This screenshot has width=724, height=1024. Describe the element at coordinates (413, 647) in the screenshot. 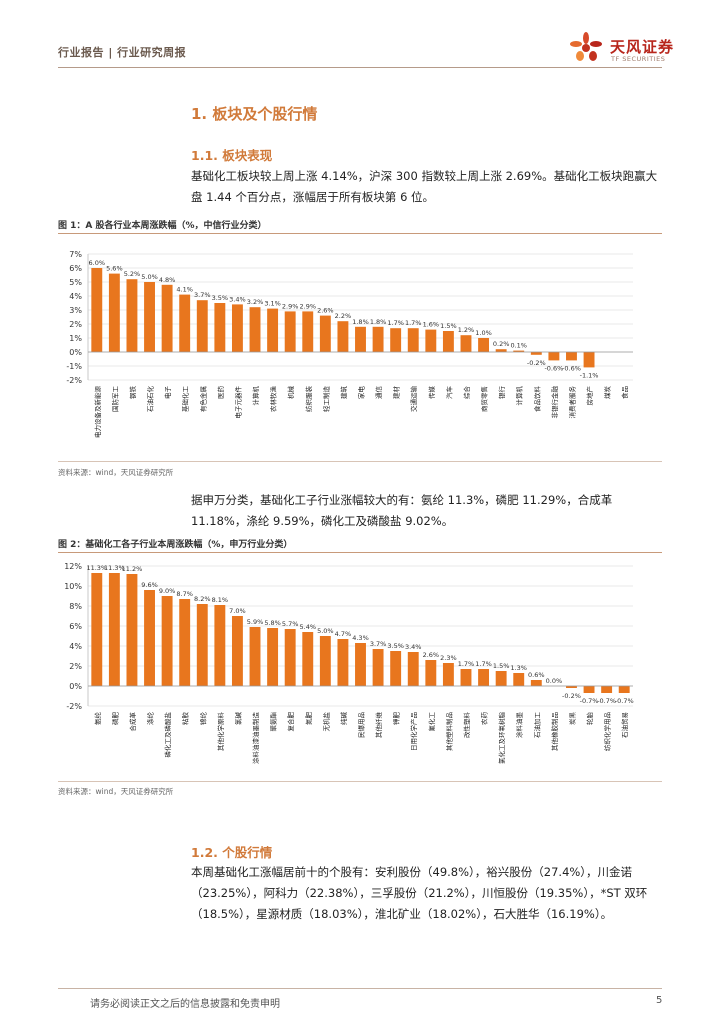

I see `data-label: 3.4%` at that location.